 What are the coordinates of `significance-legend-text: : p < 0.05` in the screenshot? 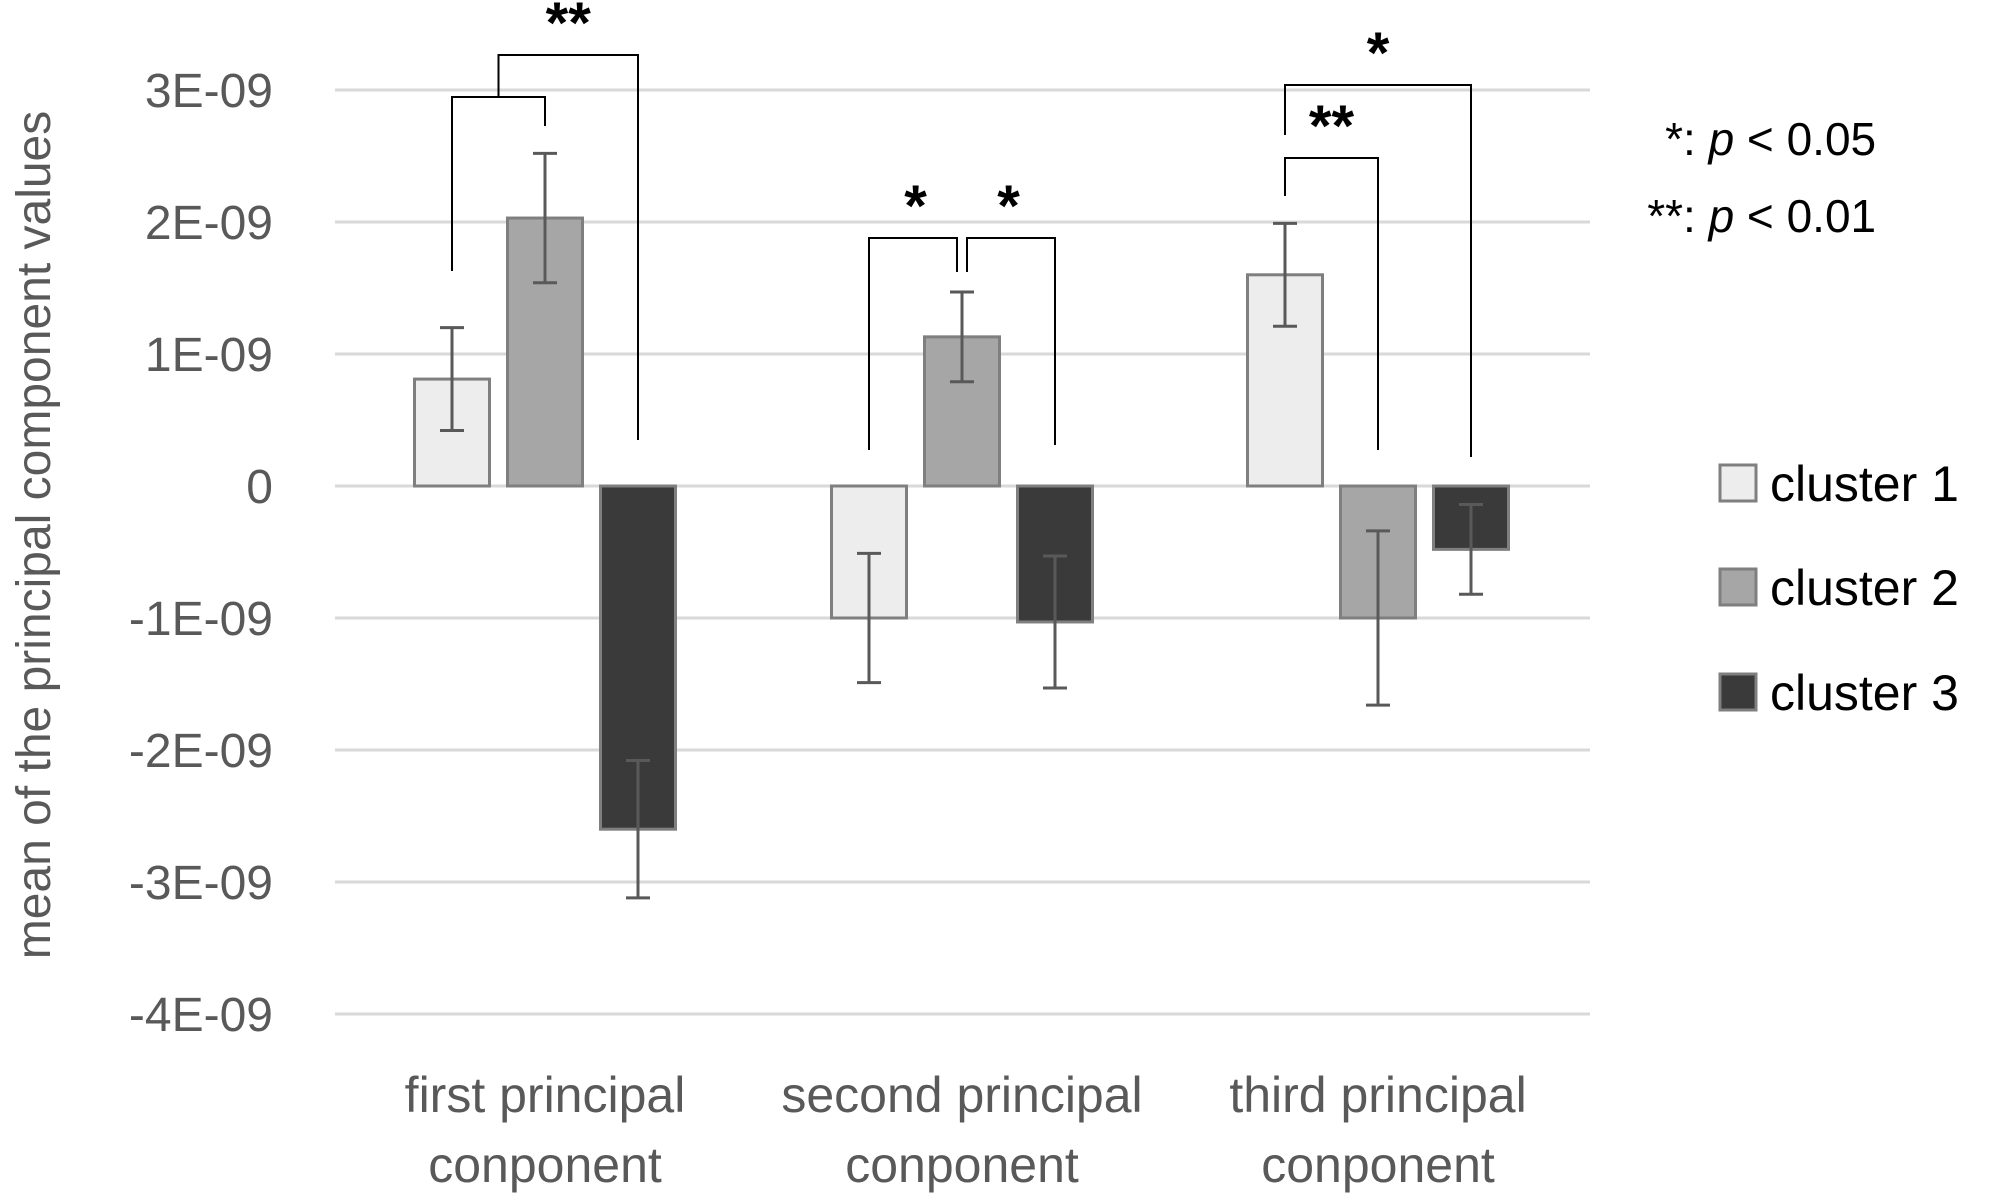 It's located at (1779, 139).